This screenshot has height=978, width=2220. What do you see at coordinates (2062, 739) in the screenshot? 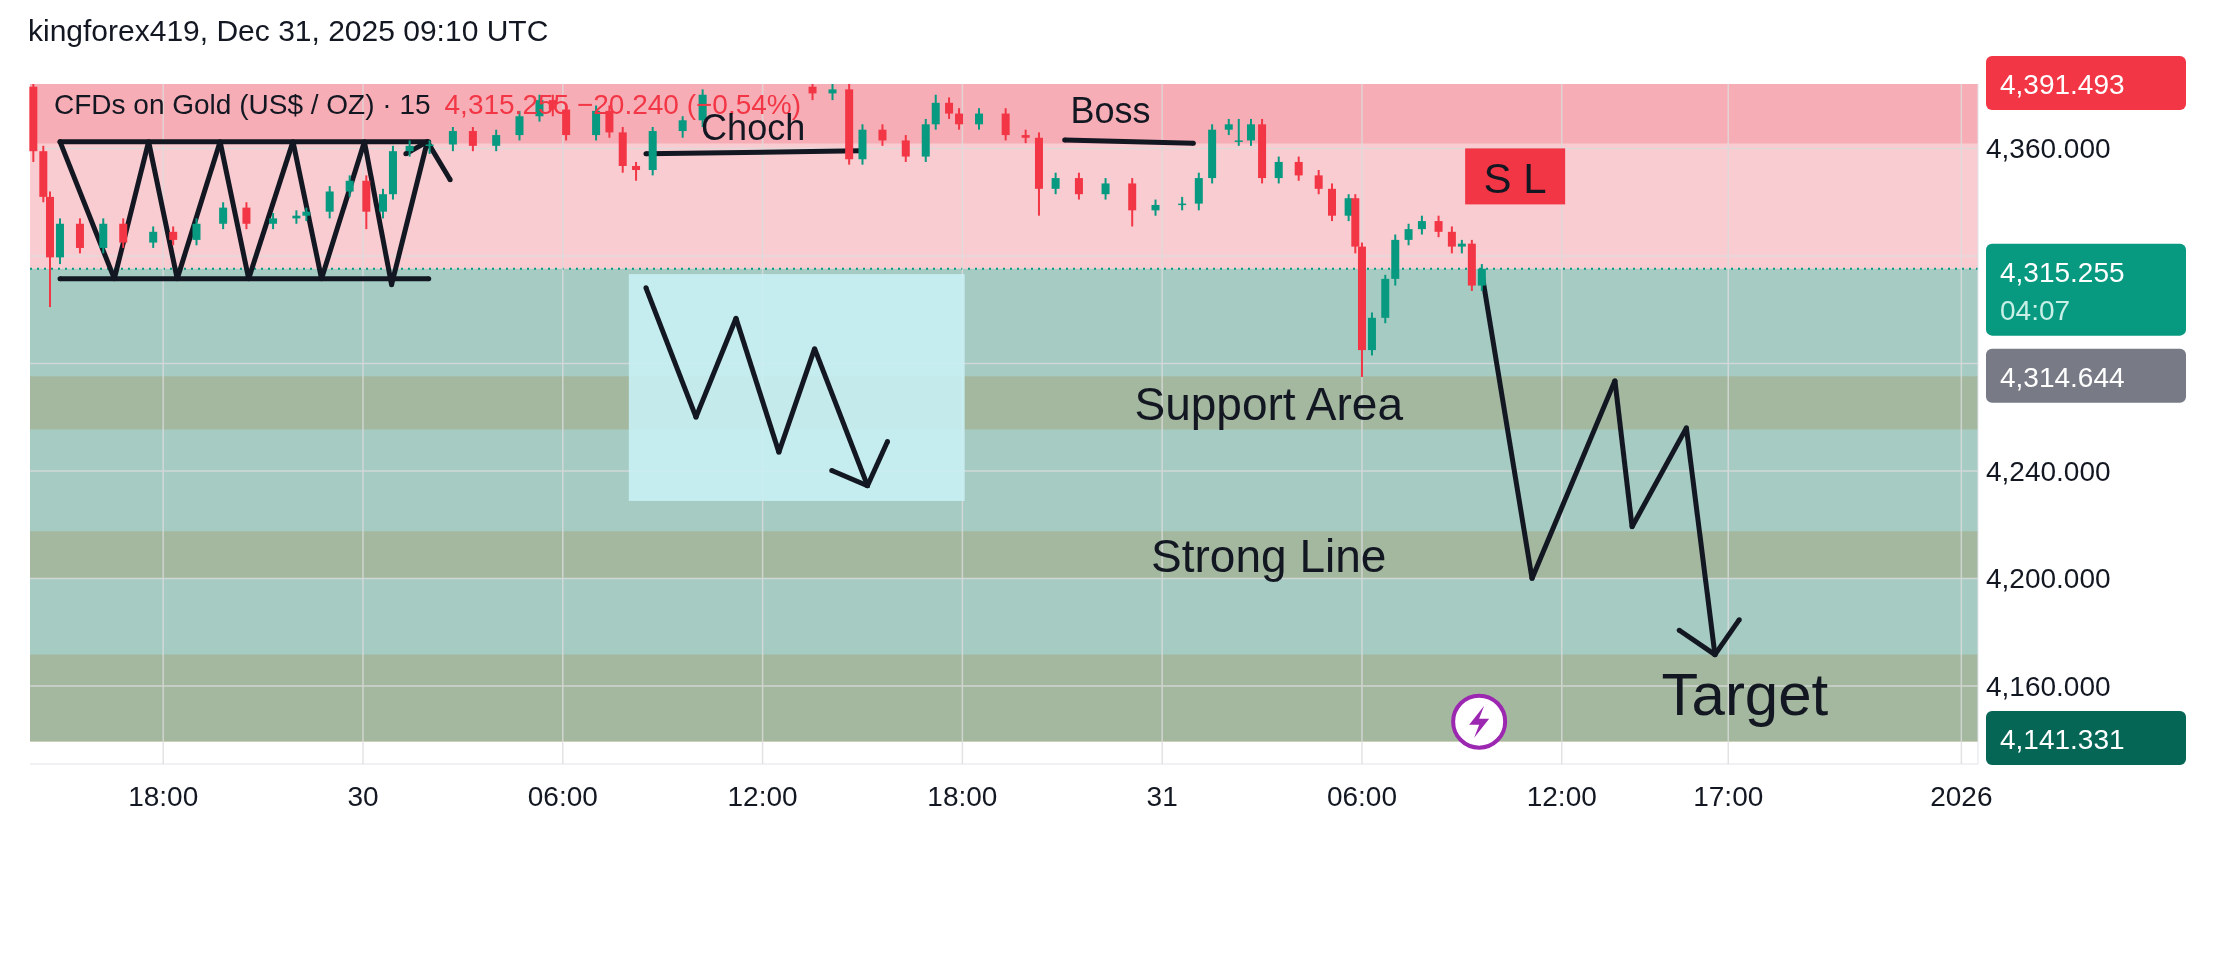
I see `text: 4,141.331` at bounding box center [2062, 739].